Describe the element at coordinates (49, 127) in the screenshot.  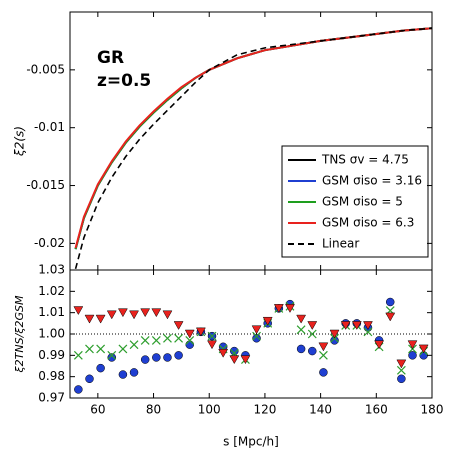
I see `y-tick-label: -0.01` at that location.